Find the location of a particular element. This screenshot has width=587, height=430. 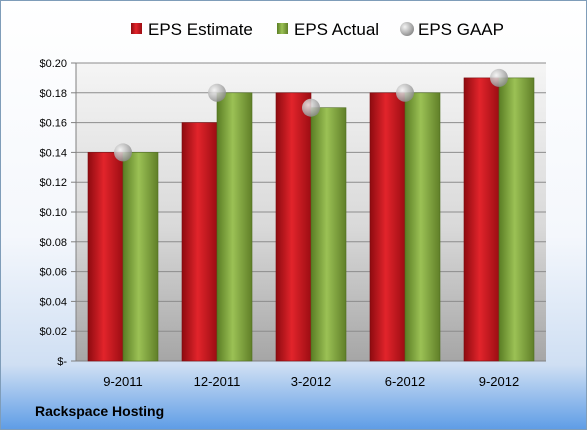

x-tick-label: 3-2012 is located at coordinates (311, 381).